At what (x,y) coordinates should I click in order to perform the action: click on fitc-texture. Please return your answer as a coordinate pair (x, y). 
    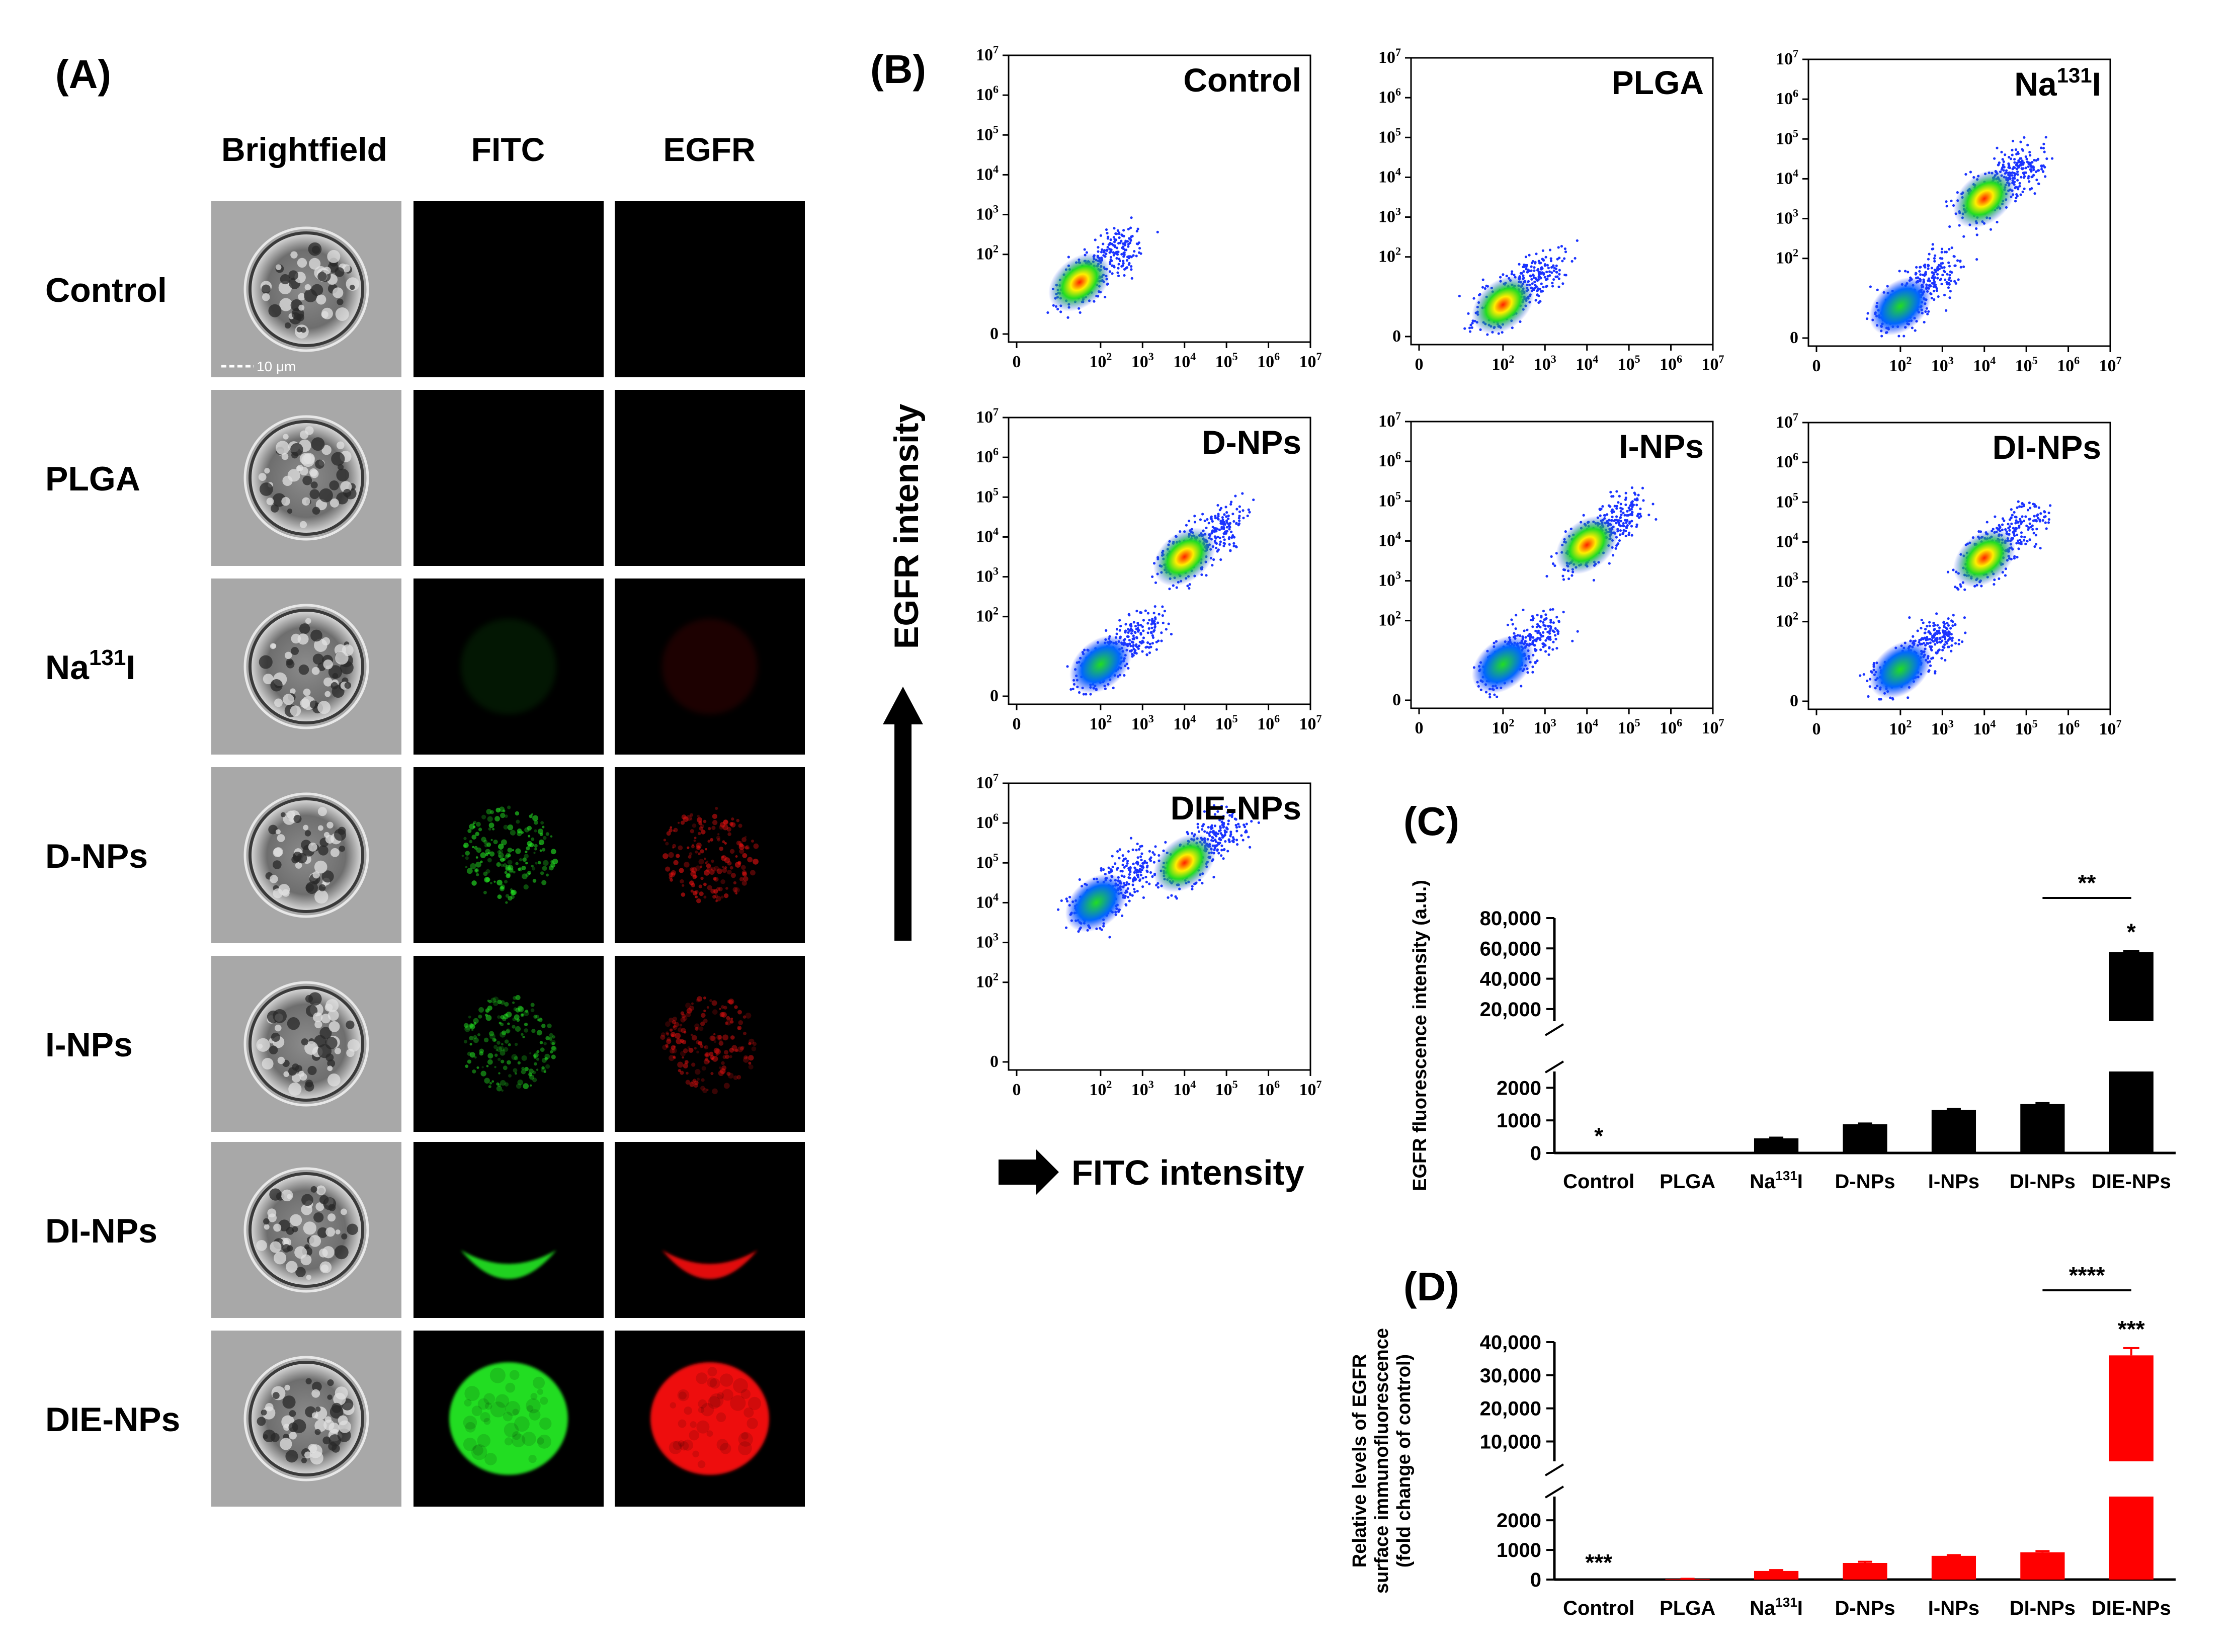
    Looking at the image, I should click on (477, 1411).